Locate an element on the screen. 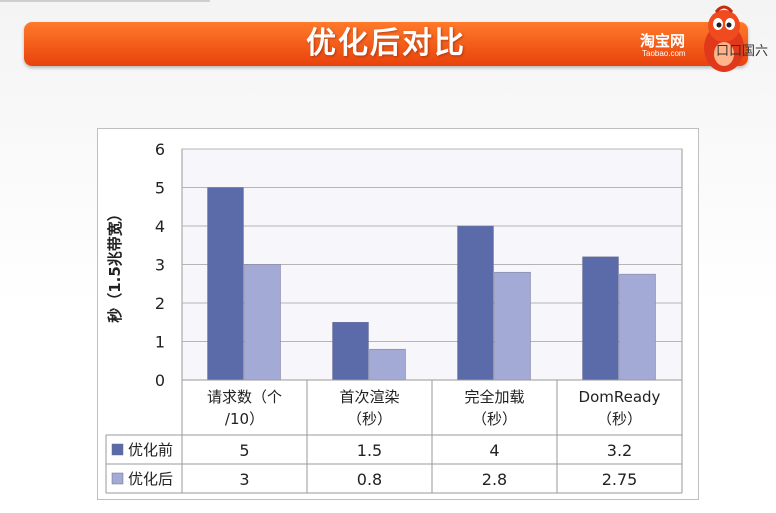  data-value-label: 0.8 is located at coordinates (369, 479).